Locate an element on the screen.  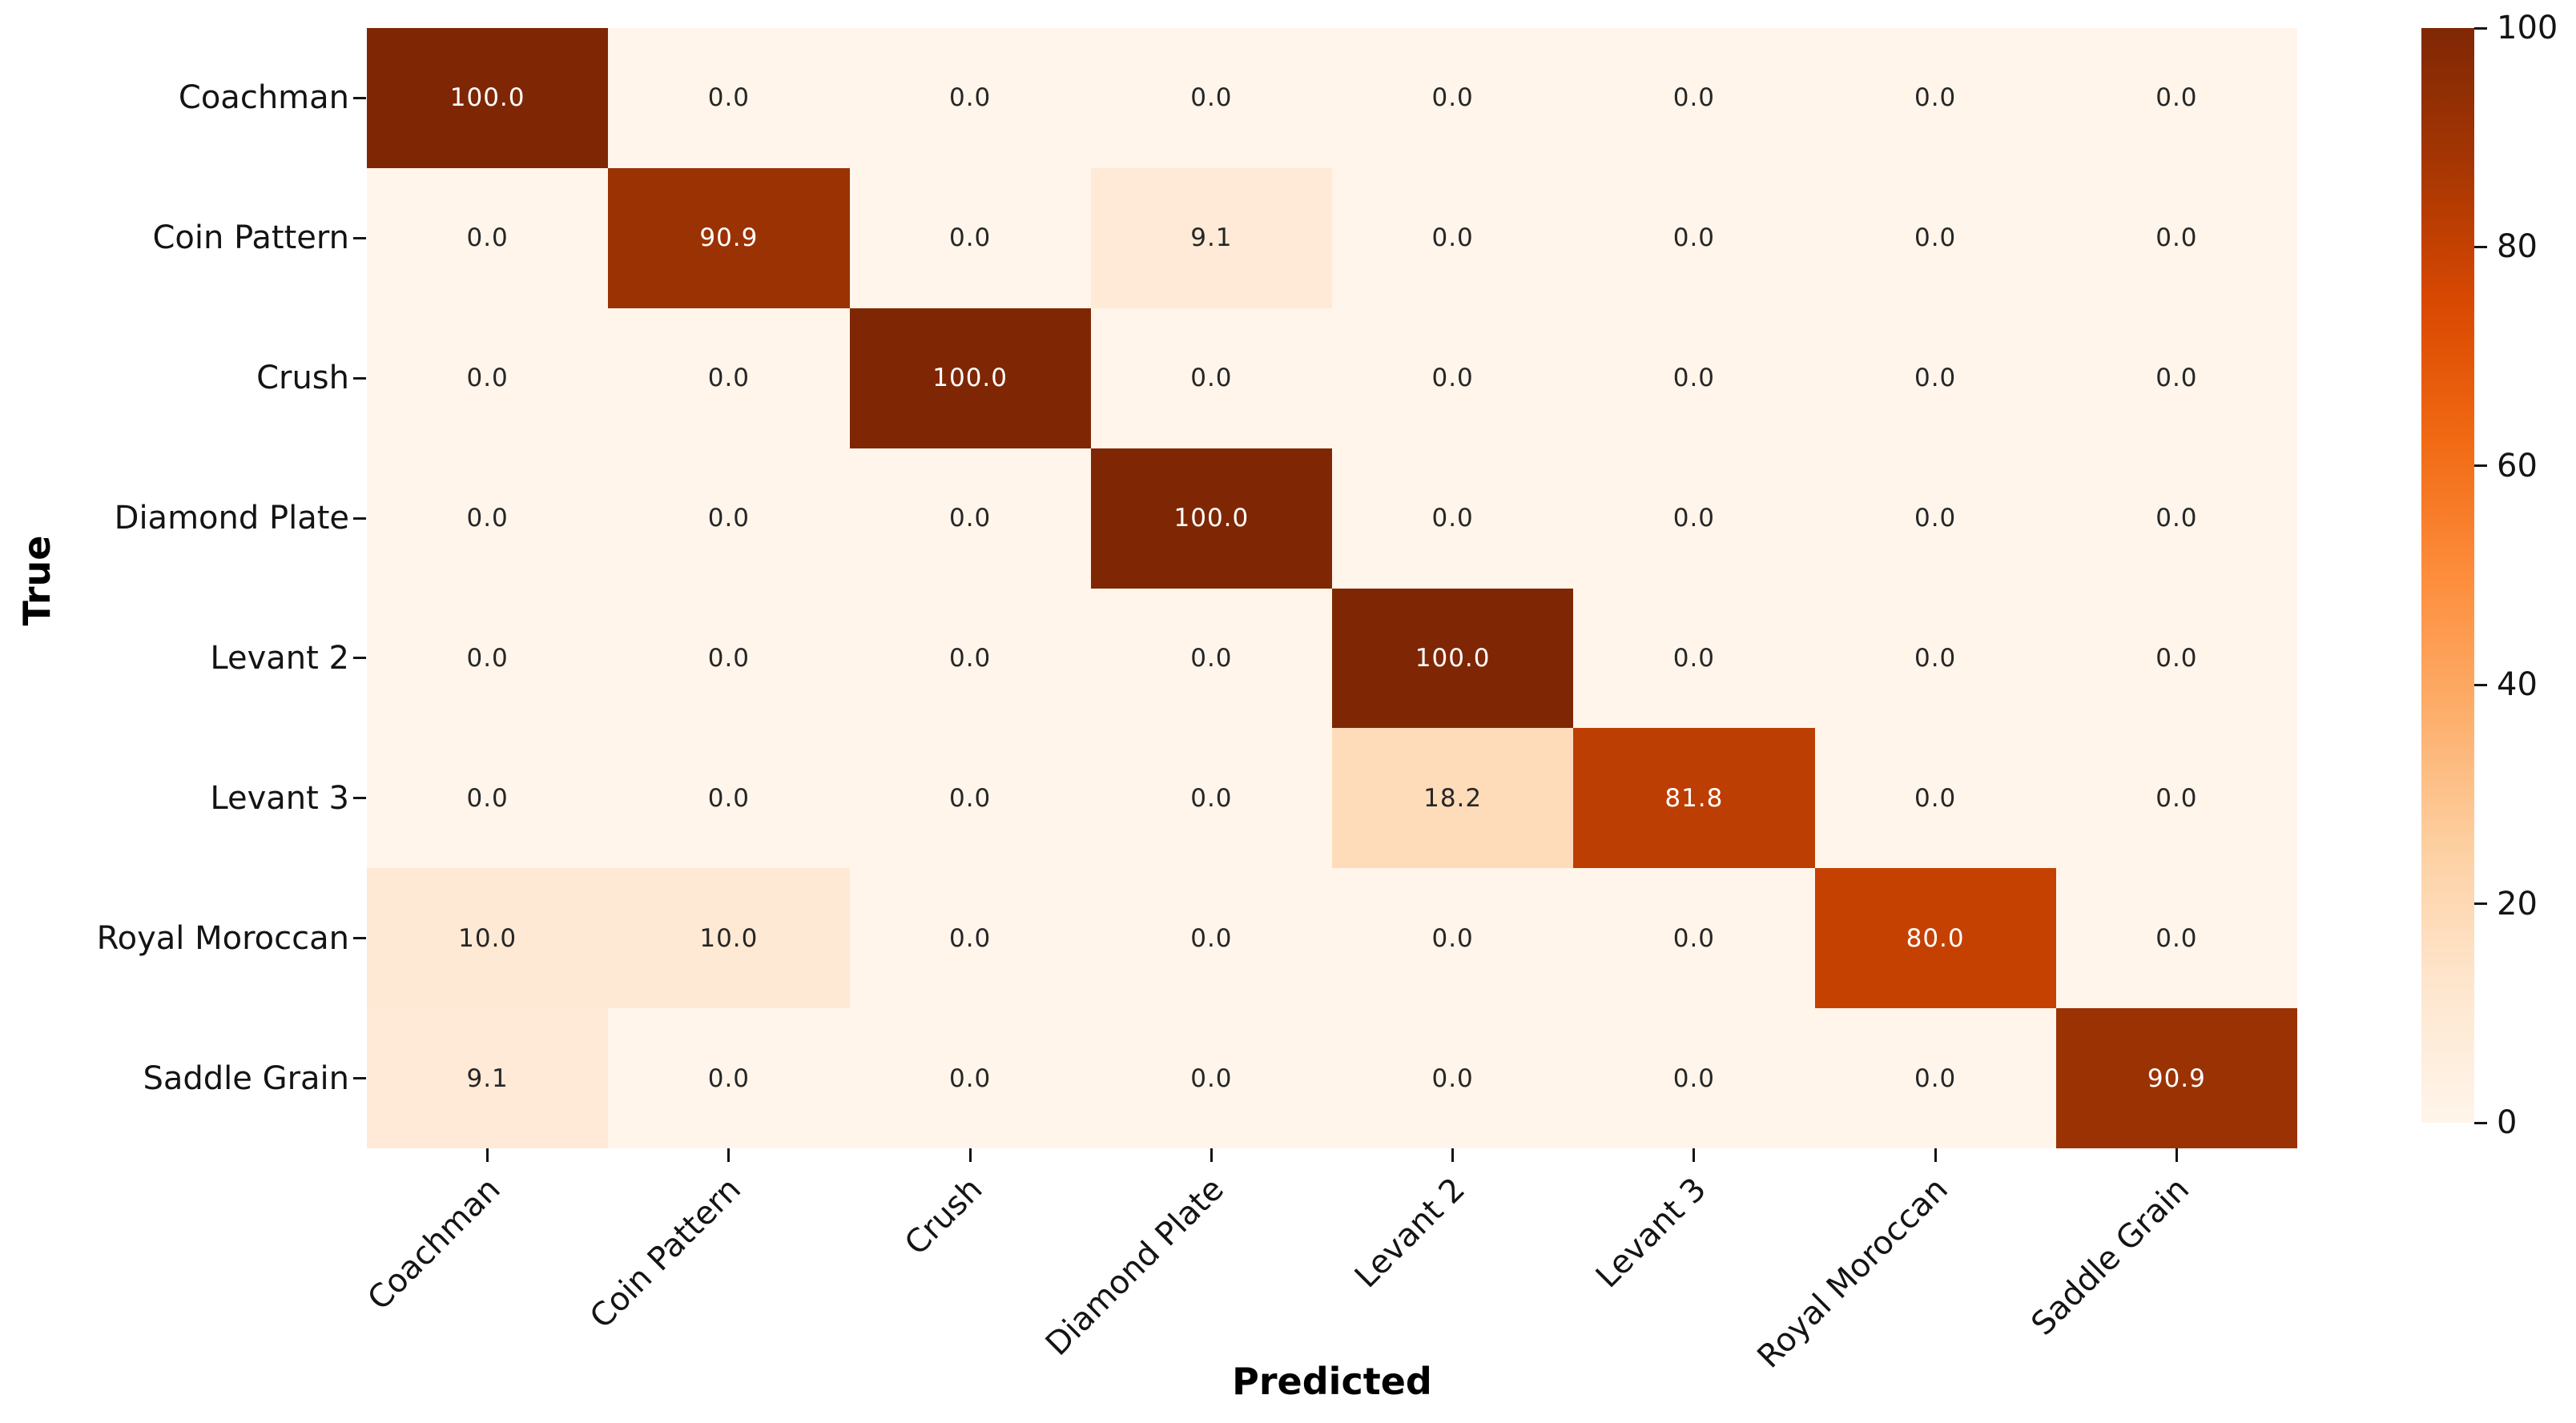
colorbar-tick-label-20: 20 is located at coordinates (2517, 904).